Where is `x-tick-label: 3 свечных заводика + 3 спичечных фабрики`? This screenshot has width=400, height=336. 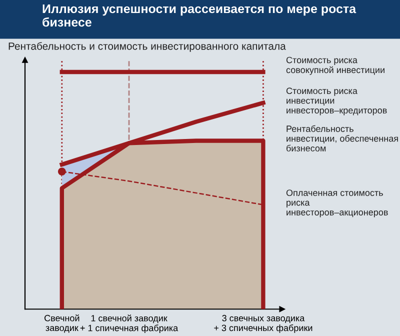 x-tick-label: 3 свечных заводика + 3 спичечных фабрики is located at coordinates (263, 323).